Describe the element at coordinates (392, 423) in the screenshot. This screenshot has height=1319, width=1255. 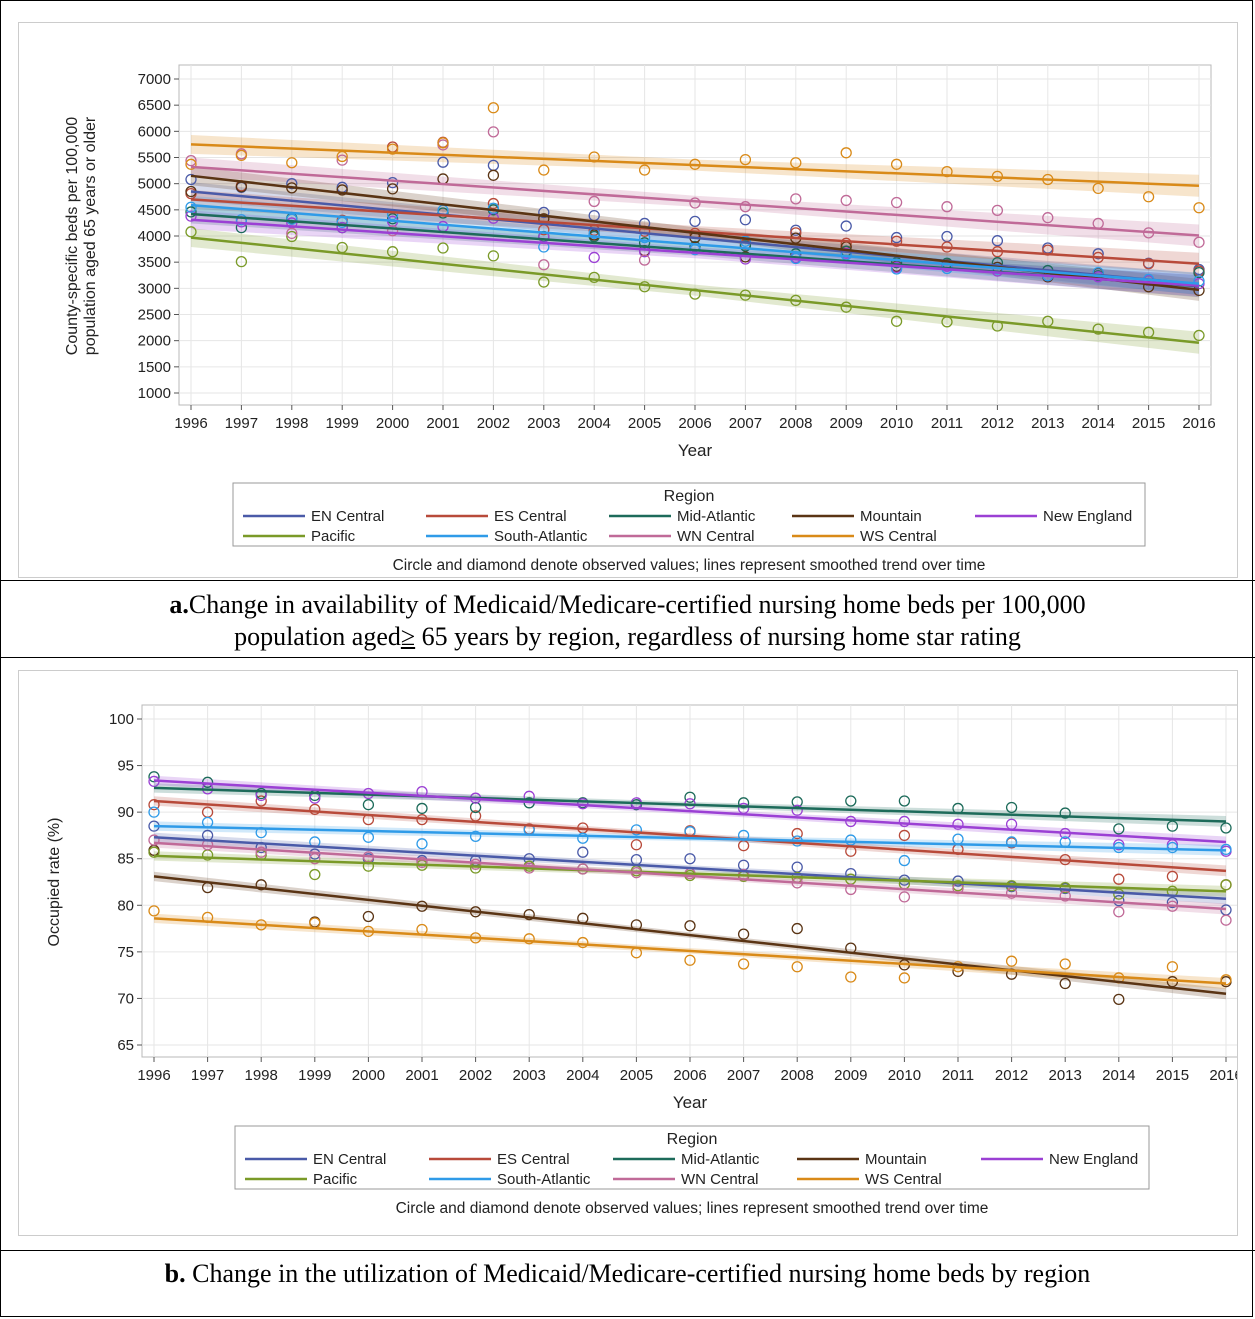
I see `x-tick-label: 2000` at that location.